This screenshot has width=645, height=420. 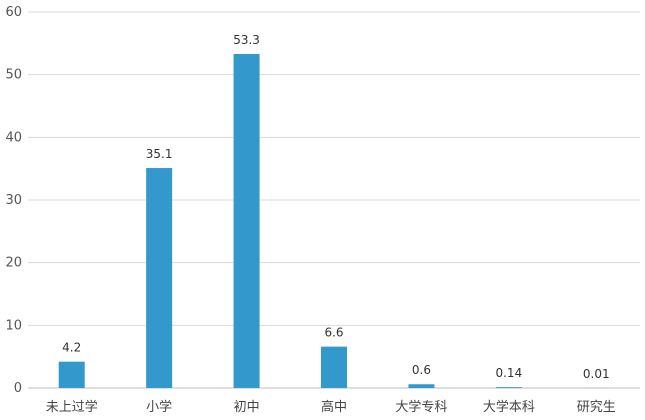 I want to click on data-label: 0.14, so click(x=508, y=373).